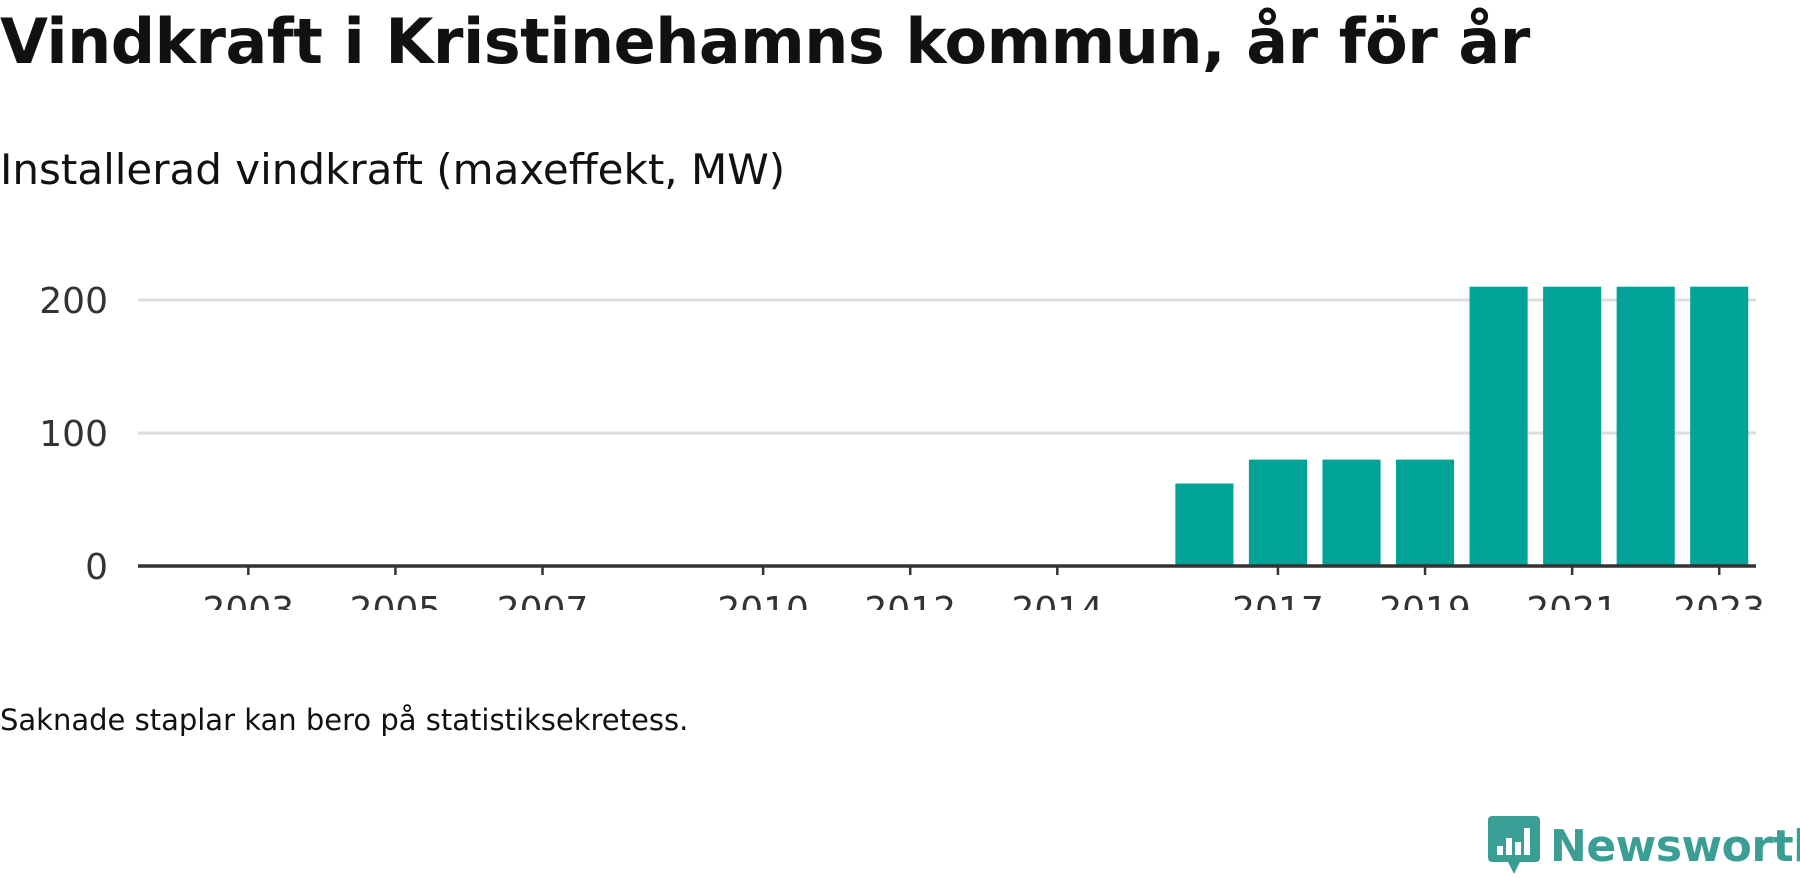  I want to click on bar-2021, so click(1572, 426).